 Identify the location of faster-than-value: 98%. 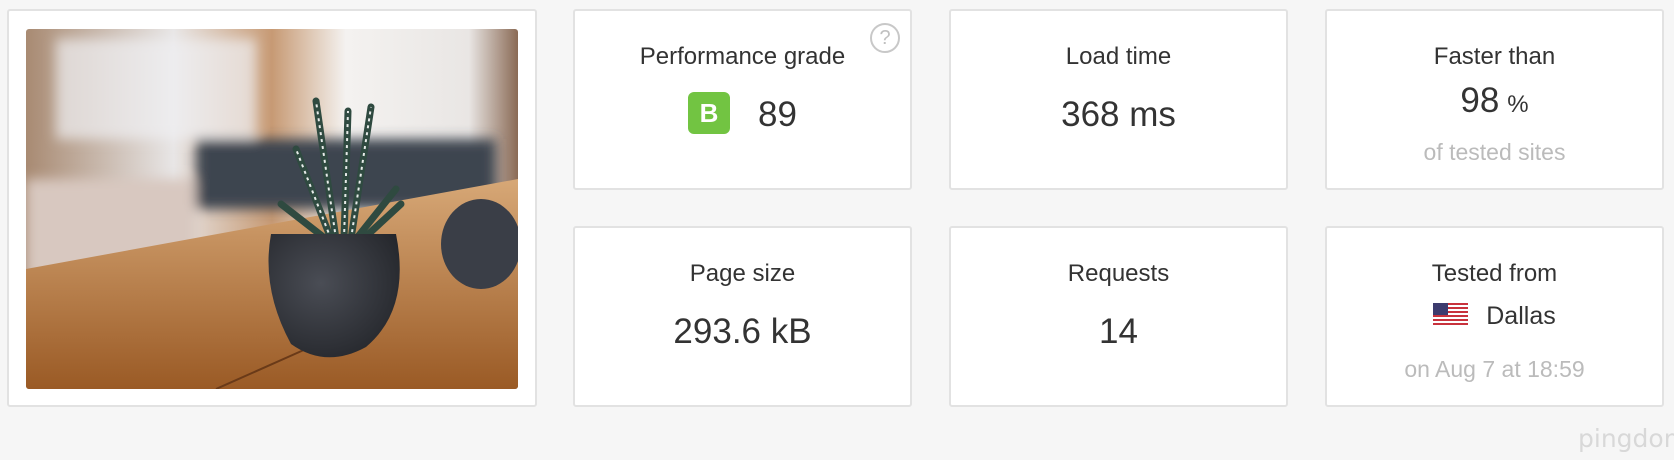
(1494, 101).